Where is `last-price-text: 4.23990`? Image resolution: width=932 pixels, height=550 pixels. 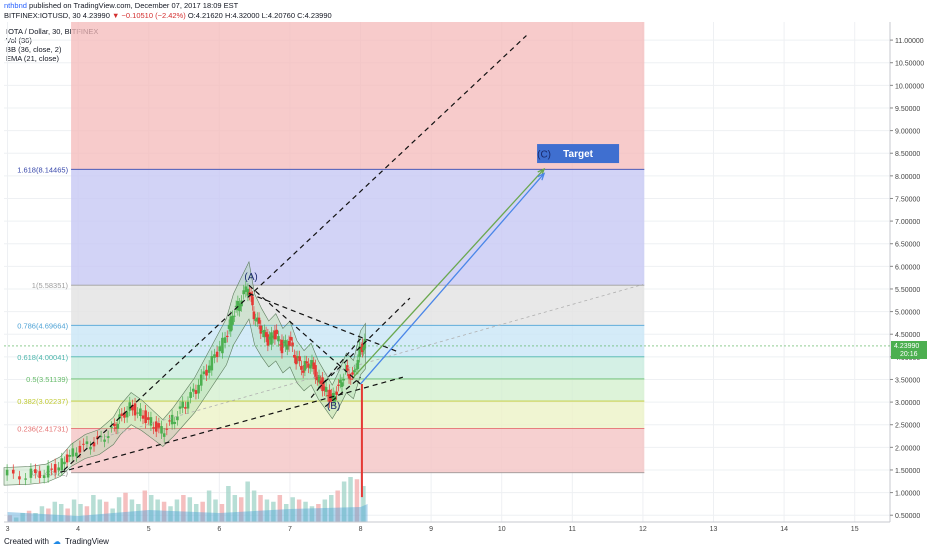 last-price-text: 4.23990 is located at coordinates (96, 15).